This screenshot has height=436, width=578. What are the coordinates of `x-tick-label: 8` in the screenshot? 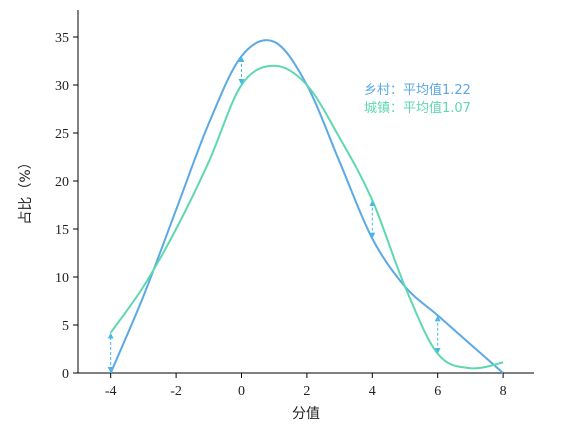 It's located at (503, 391).